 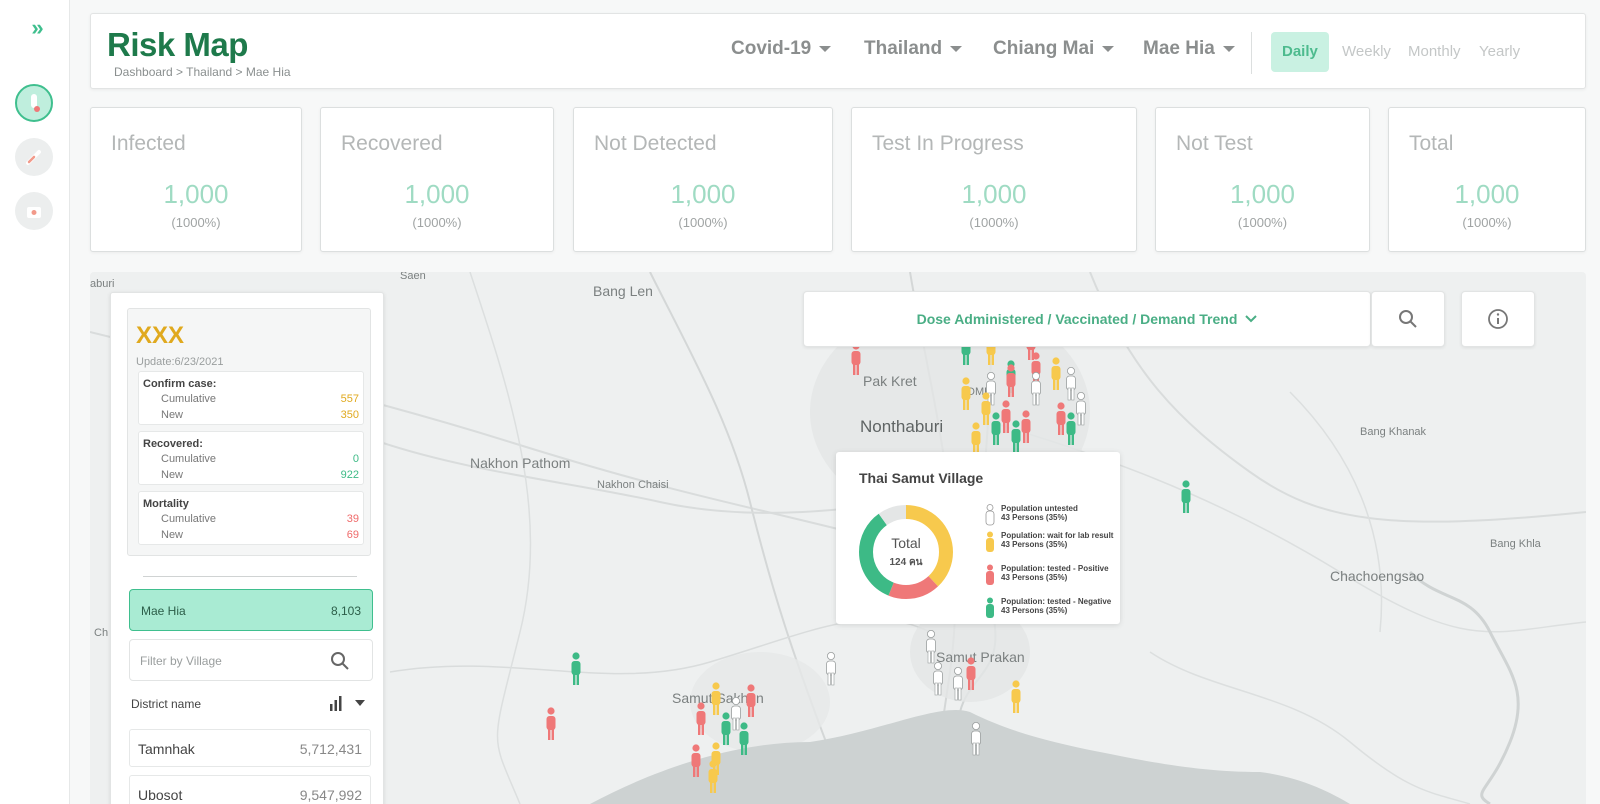 I want to click on search-icon, so click(x=340, y=661).